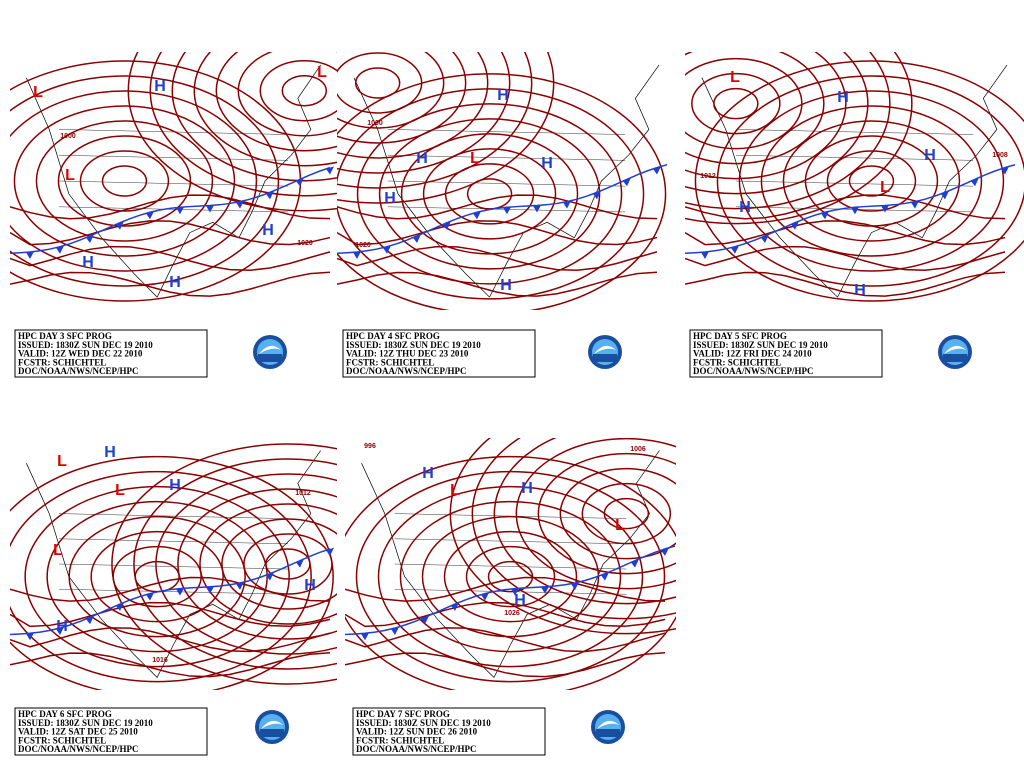 This screenshot has width=1024, height=768. What do you see at coordinates (1000, 155) in the screenshot?
I see `pressure-label: 1008` at bounding box center [1000, 155].